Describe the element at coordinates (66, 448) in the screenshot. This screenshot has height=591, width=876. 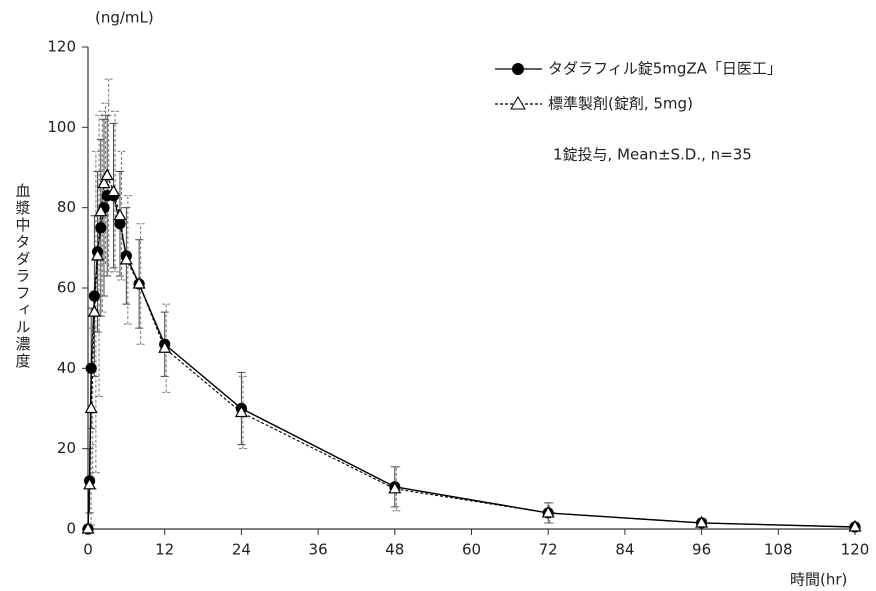
I see `y-tick-label: 20` at that location.